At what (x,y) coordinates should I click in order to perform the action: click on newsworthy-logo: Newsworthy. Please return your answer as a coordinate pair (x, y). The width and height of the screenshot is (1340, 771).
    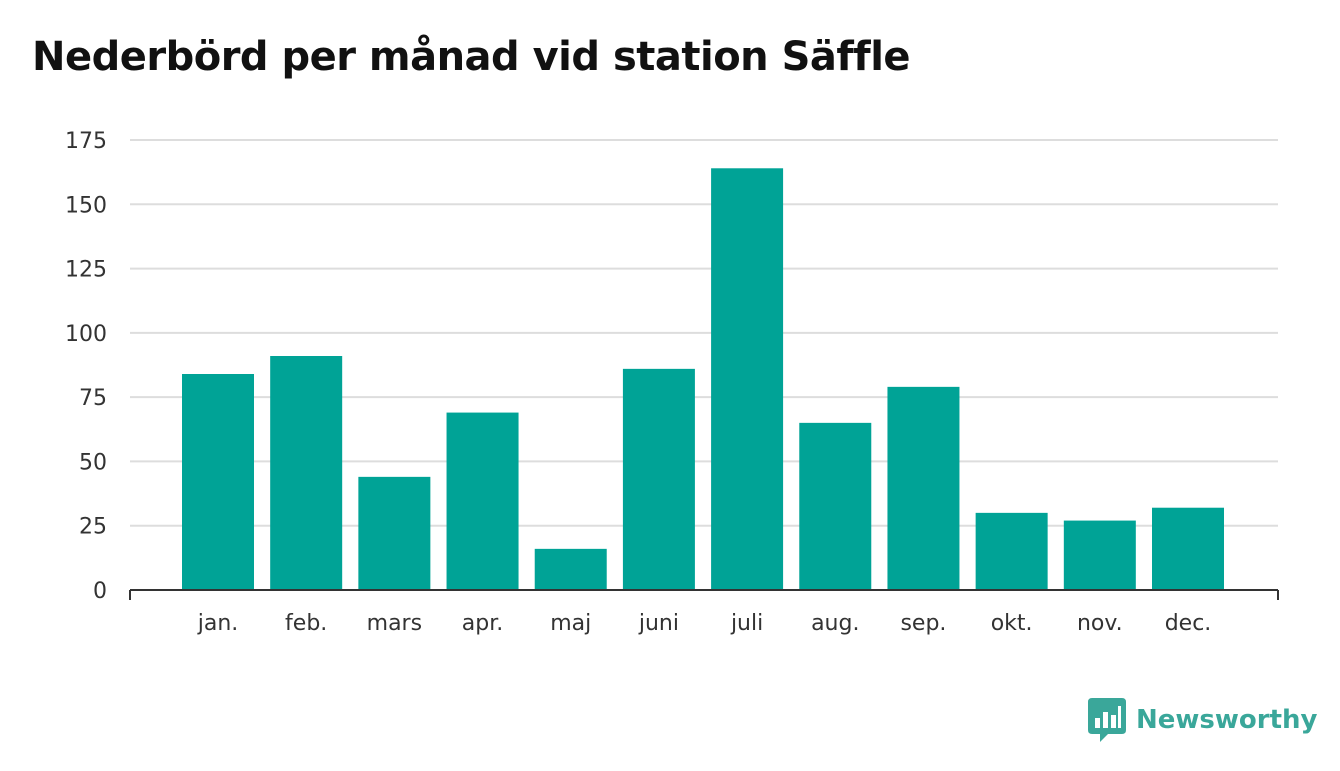
    Looking at the image, I should click on (1202, 720).